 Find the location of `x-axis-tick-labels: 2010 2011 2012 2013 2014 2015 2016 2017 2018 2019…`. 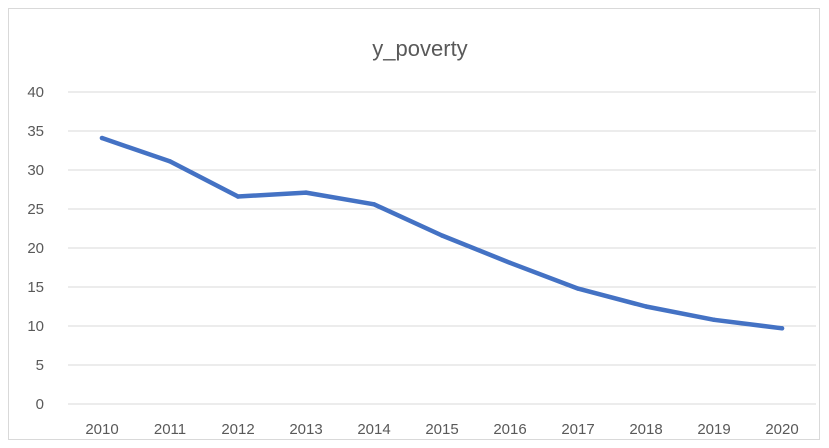

x-axis-tick-labels: 2010 2011 2012 2013 2014 2015 2016 2017 2018 2019… is located at coordinates (441, 429).